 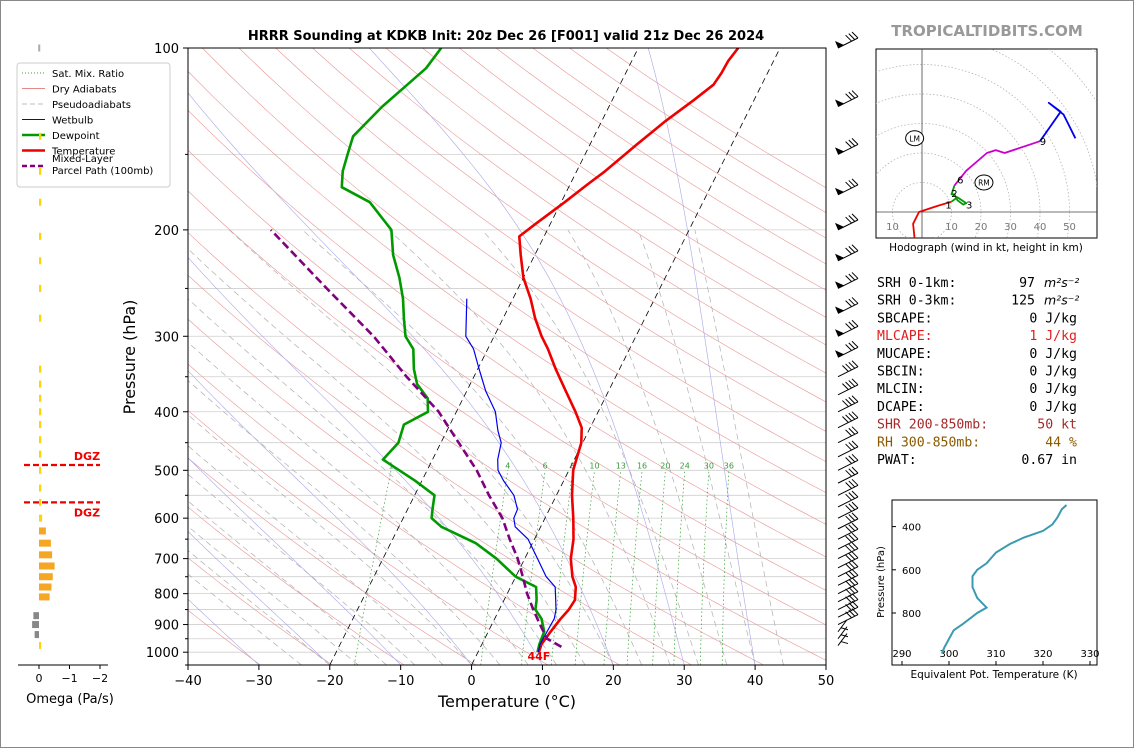 I want to click on stat-label: MLCIN:, so click(x=901, y=389).